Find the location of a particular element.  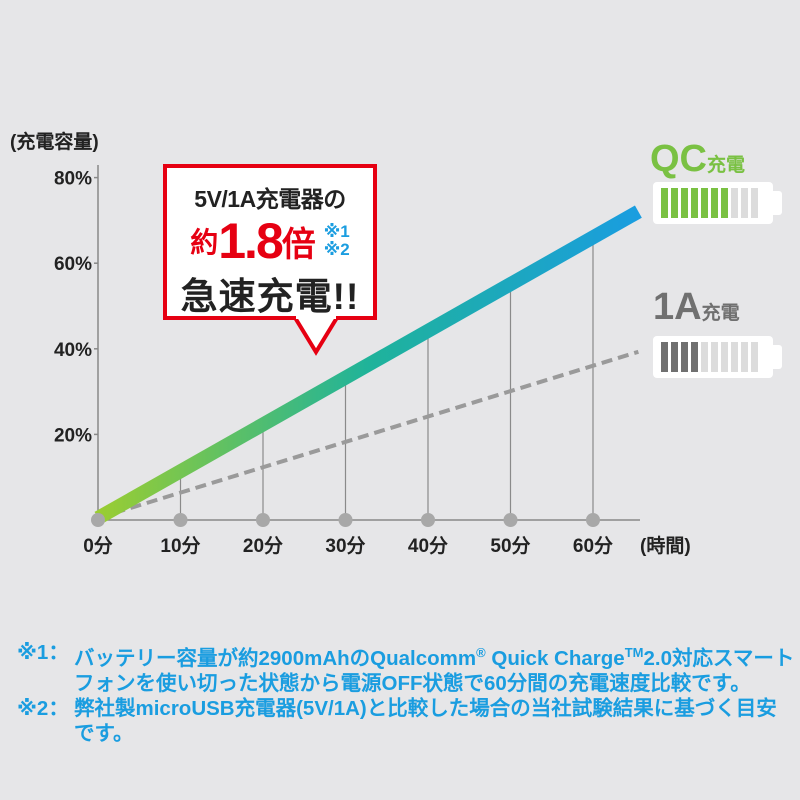

x-tick-label: 40分 is located at coordinates (428, 546).